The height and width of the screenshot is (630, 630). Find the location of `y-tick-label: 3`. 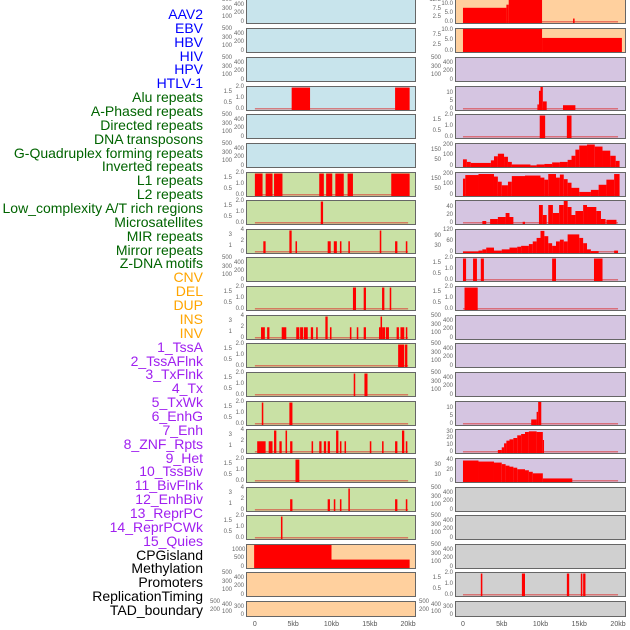

y-tick-label: 3 is located at coordinates (230, 435).